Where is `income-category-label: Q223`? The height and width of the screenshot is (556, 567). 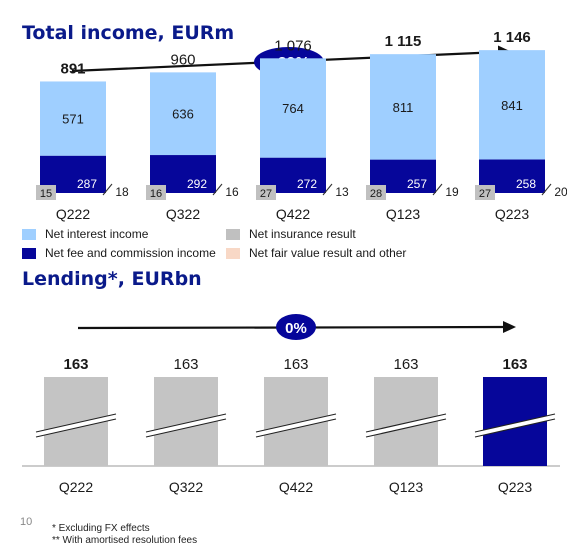
income-category-label: Q223 is located at coordinates (512, 214).